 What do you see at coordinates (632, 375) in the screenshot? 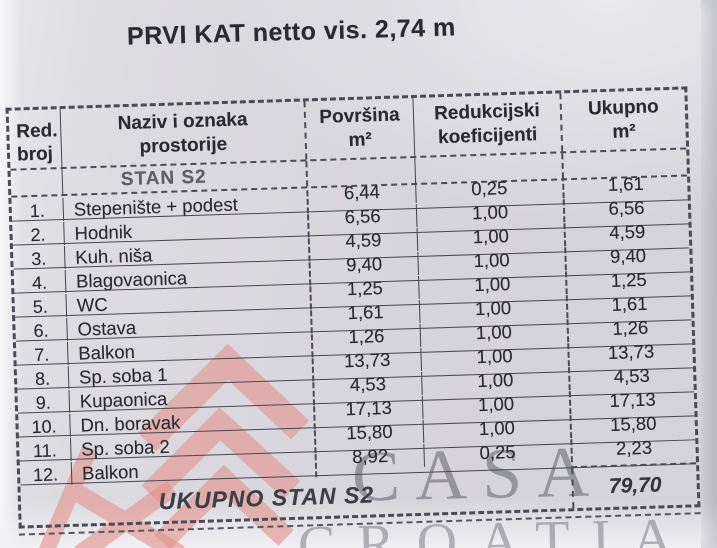
I see `room-total: 4,53` at bounding box center [632, 375].